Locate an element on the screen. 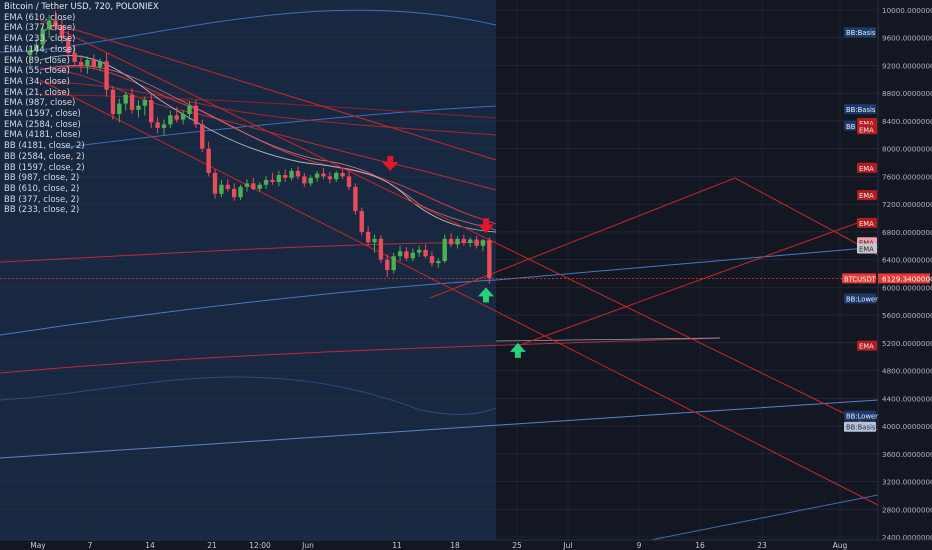 This screenshot has width=932, height=550. ema-610-line is located at coordinates (268, 106).